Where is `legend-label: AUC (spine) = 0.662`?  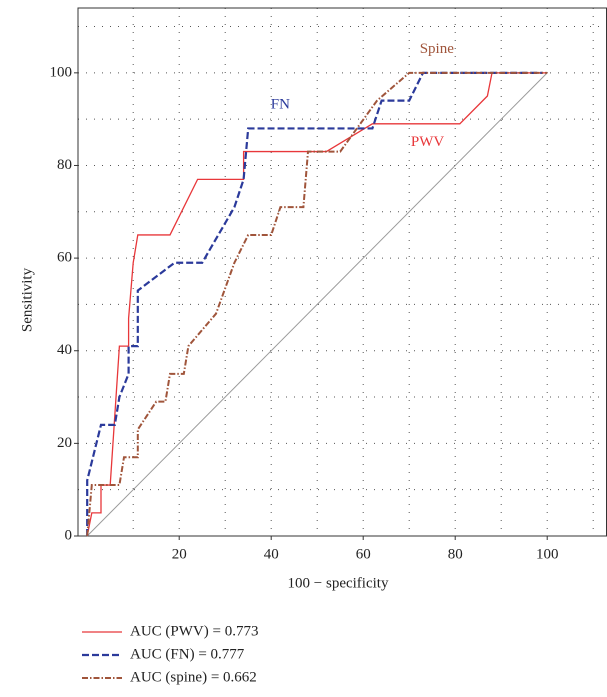
legend-label: AUC (spine) = 0.662 is located at coordinates (193, 677).